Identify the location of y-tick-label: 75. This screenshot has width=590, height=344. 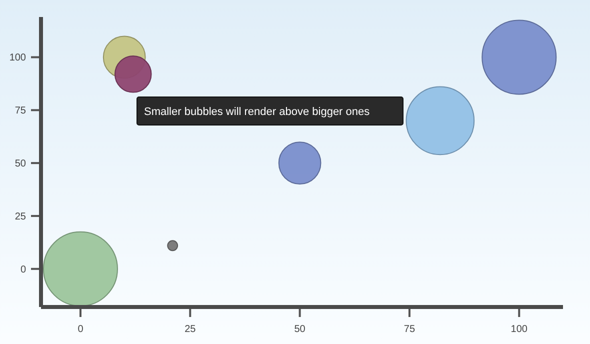
(20, 111).